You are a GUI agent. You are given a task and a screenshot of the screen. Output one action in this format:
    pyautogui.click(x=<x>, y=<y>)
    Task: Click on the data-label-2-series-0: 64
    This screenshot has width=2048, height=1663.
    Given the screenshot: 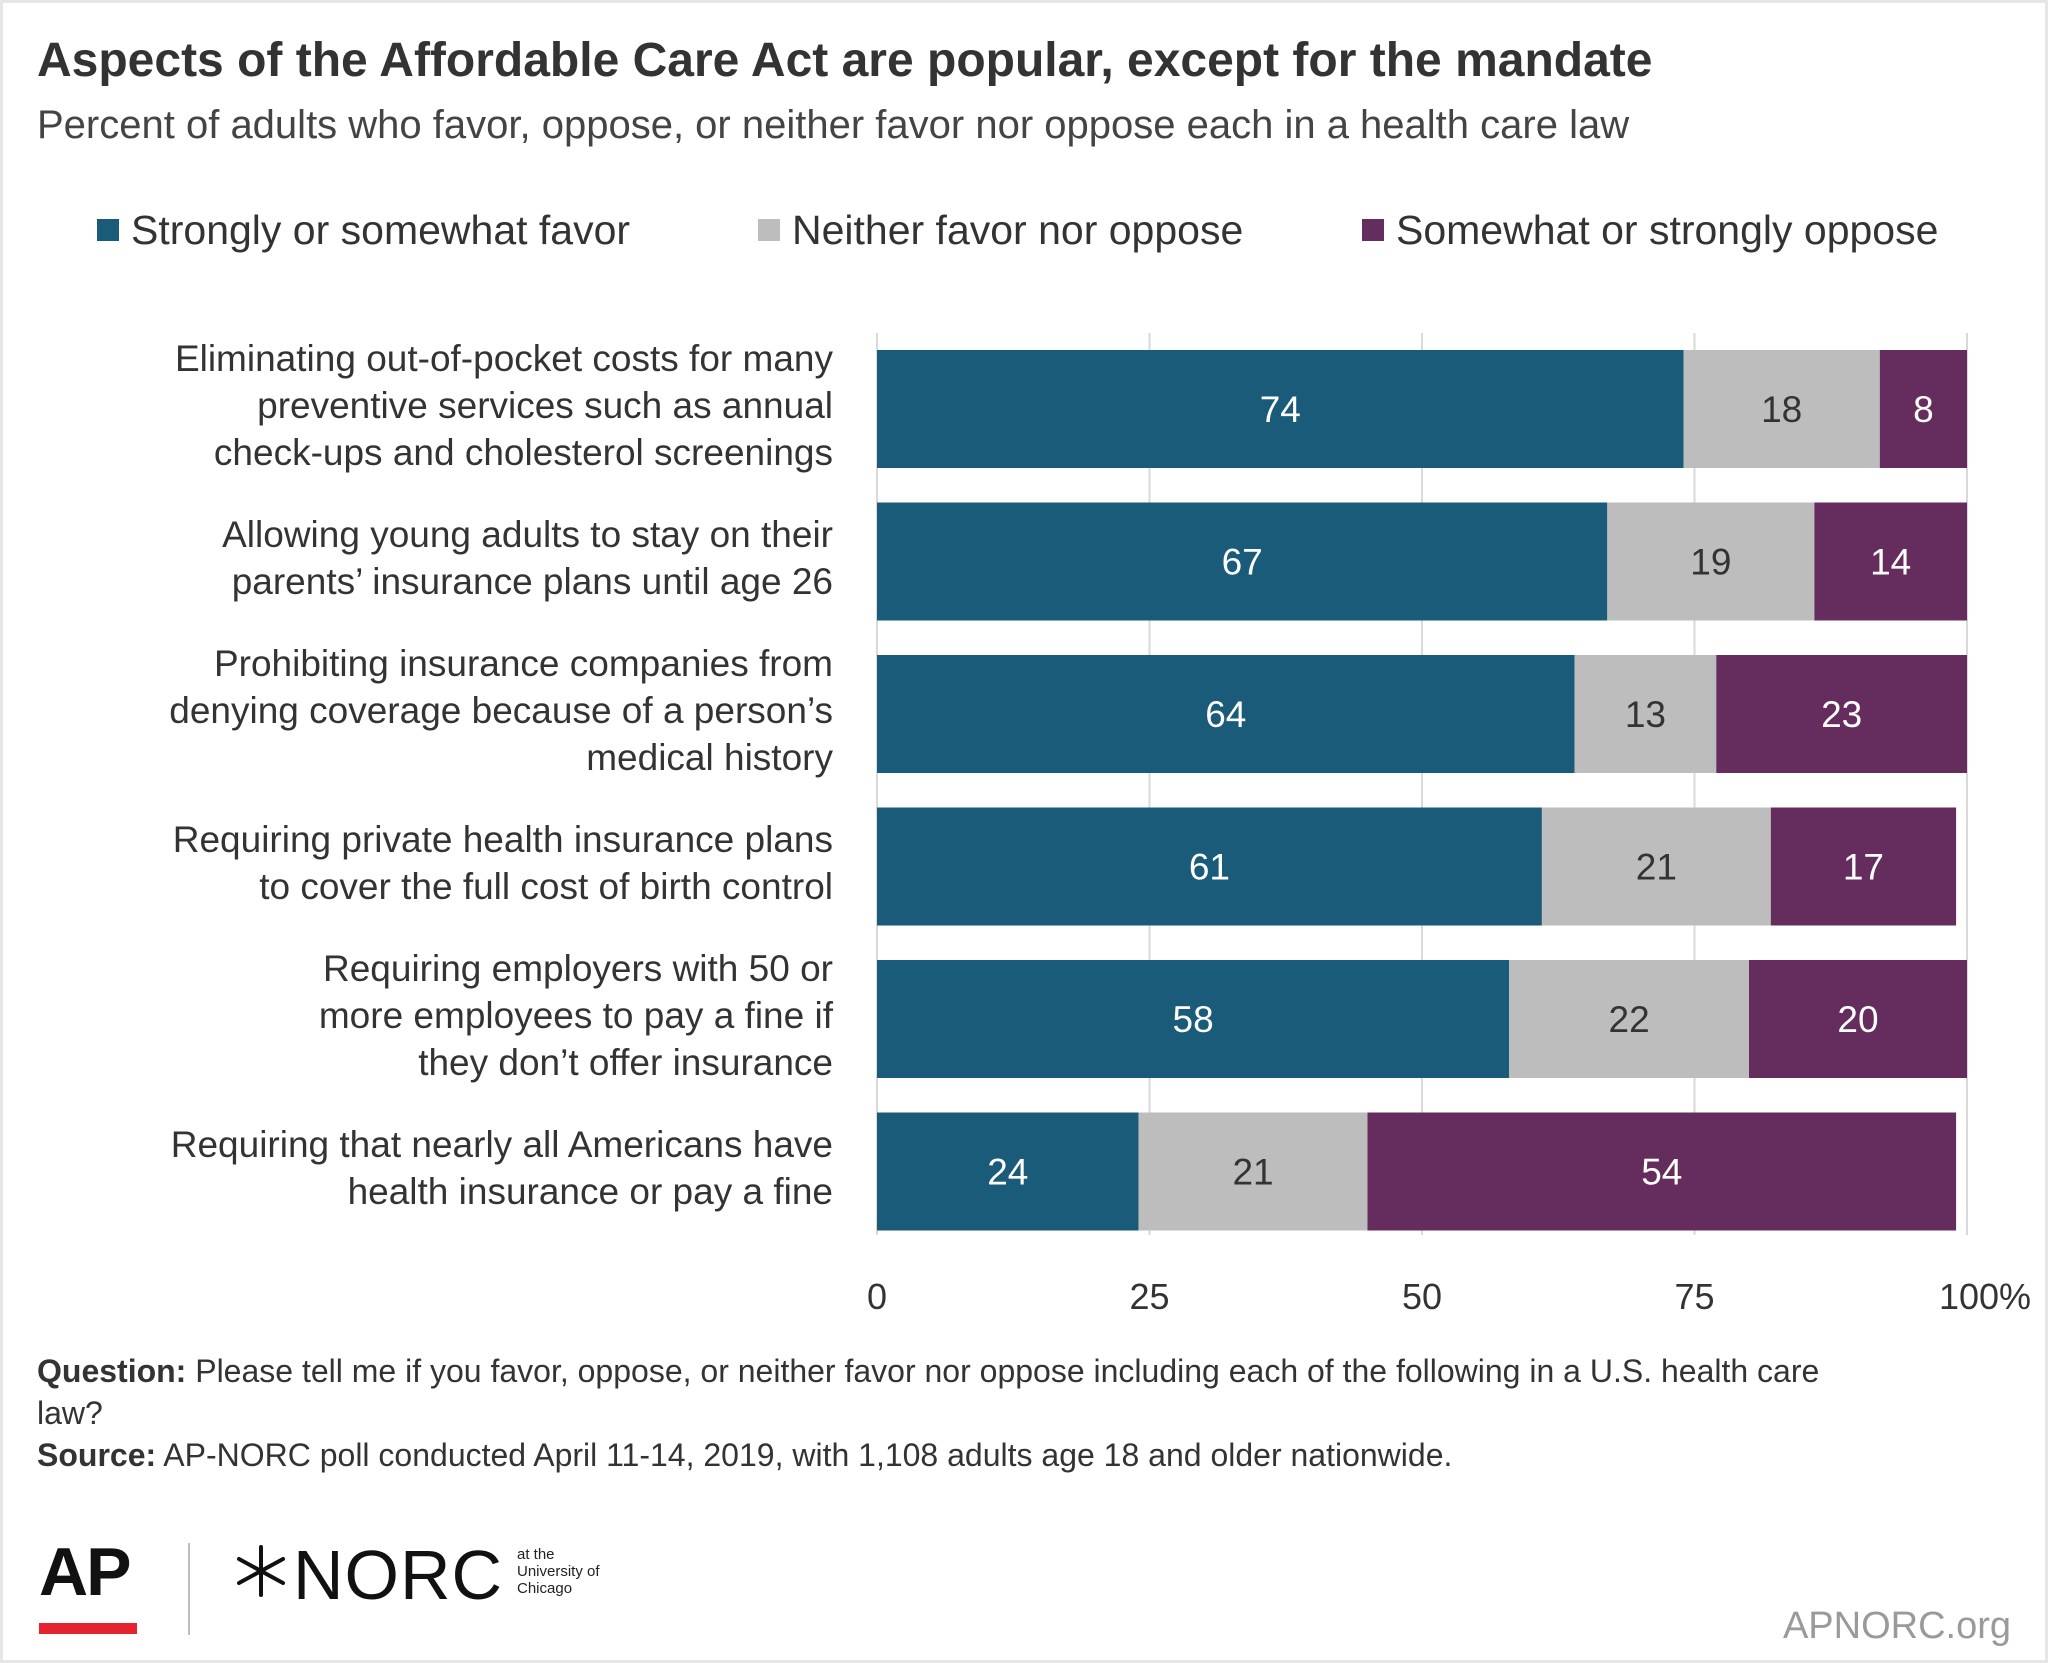 What is the action you would take?
    pyautogui.click(x=1225, y=714)
    